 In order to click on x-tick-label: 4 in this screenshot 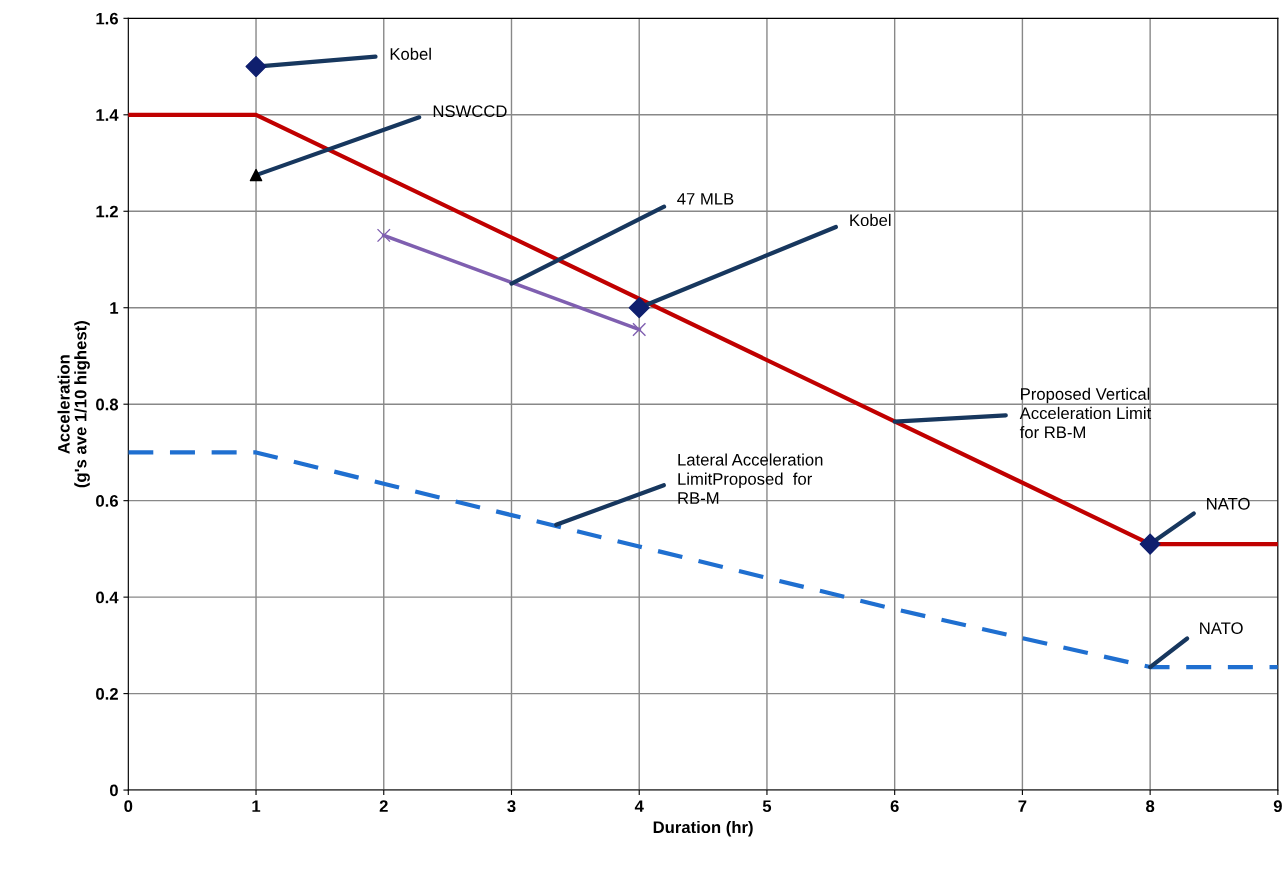, I will do `click(639, 806)`.